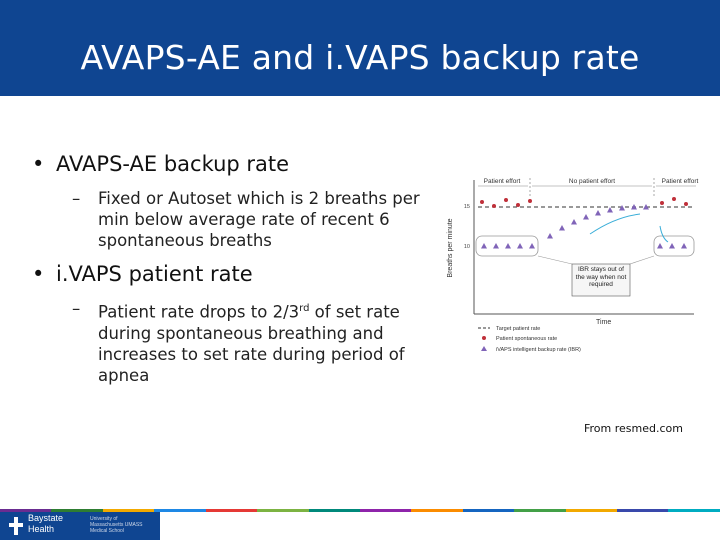 The width and height of the screenshot is (720, 540). I want to click on callout-box, so click(601, 280).